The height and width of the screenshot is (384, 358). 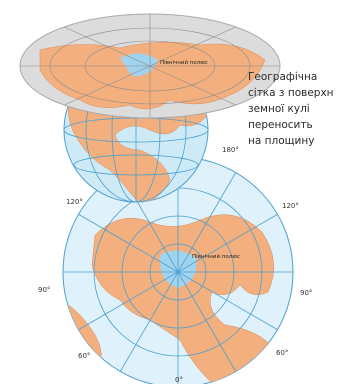 I want to click on meridian-label: 0°, so click(x=179, y=380).